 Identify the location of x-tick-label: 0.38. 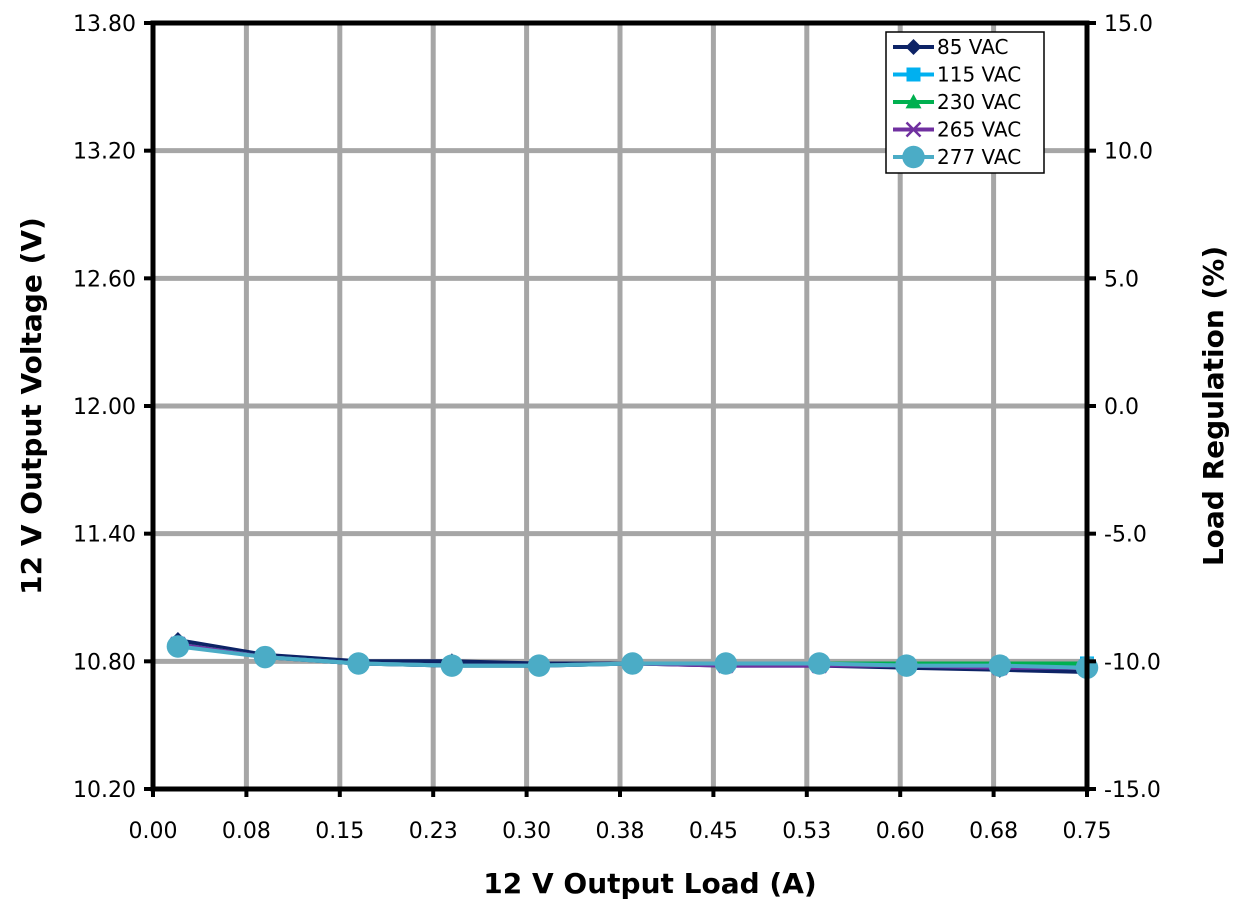
(620, 831).